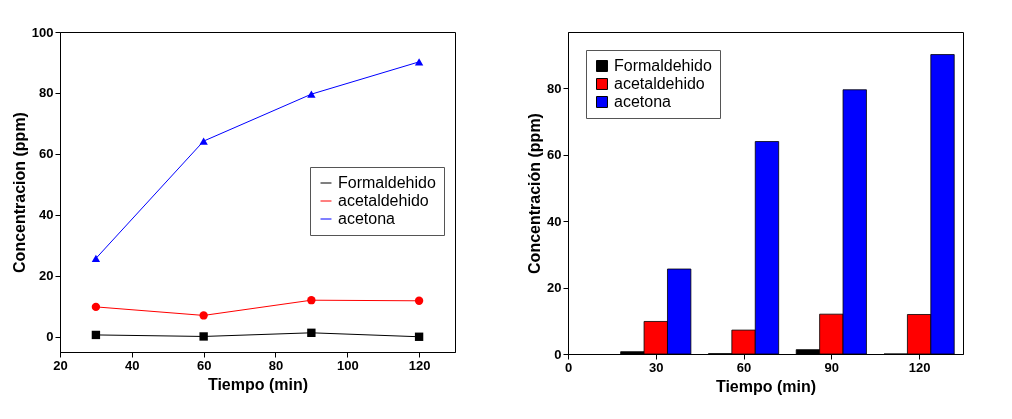  What do you see at coordinates (832, 367) in the screenshot?
I see `x-tick-label: 90` at bounding box center [832, 367].